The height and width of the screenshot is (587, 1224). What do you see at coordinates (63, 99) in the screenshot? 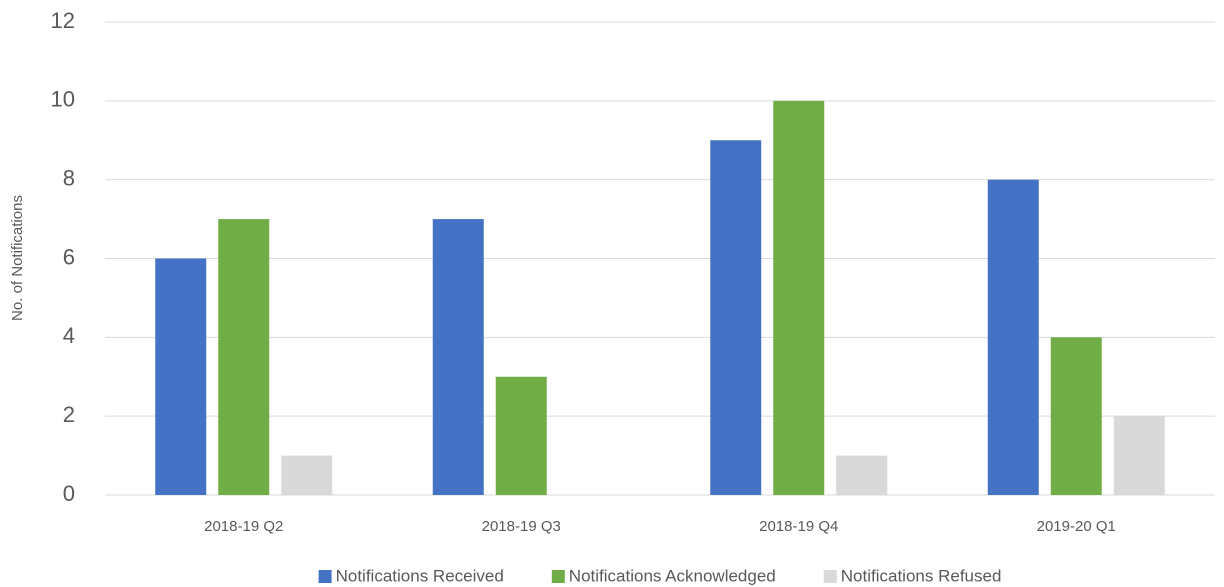
I see `y-tick-label: 10` at bounding box center [63, 99].